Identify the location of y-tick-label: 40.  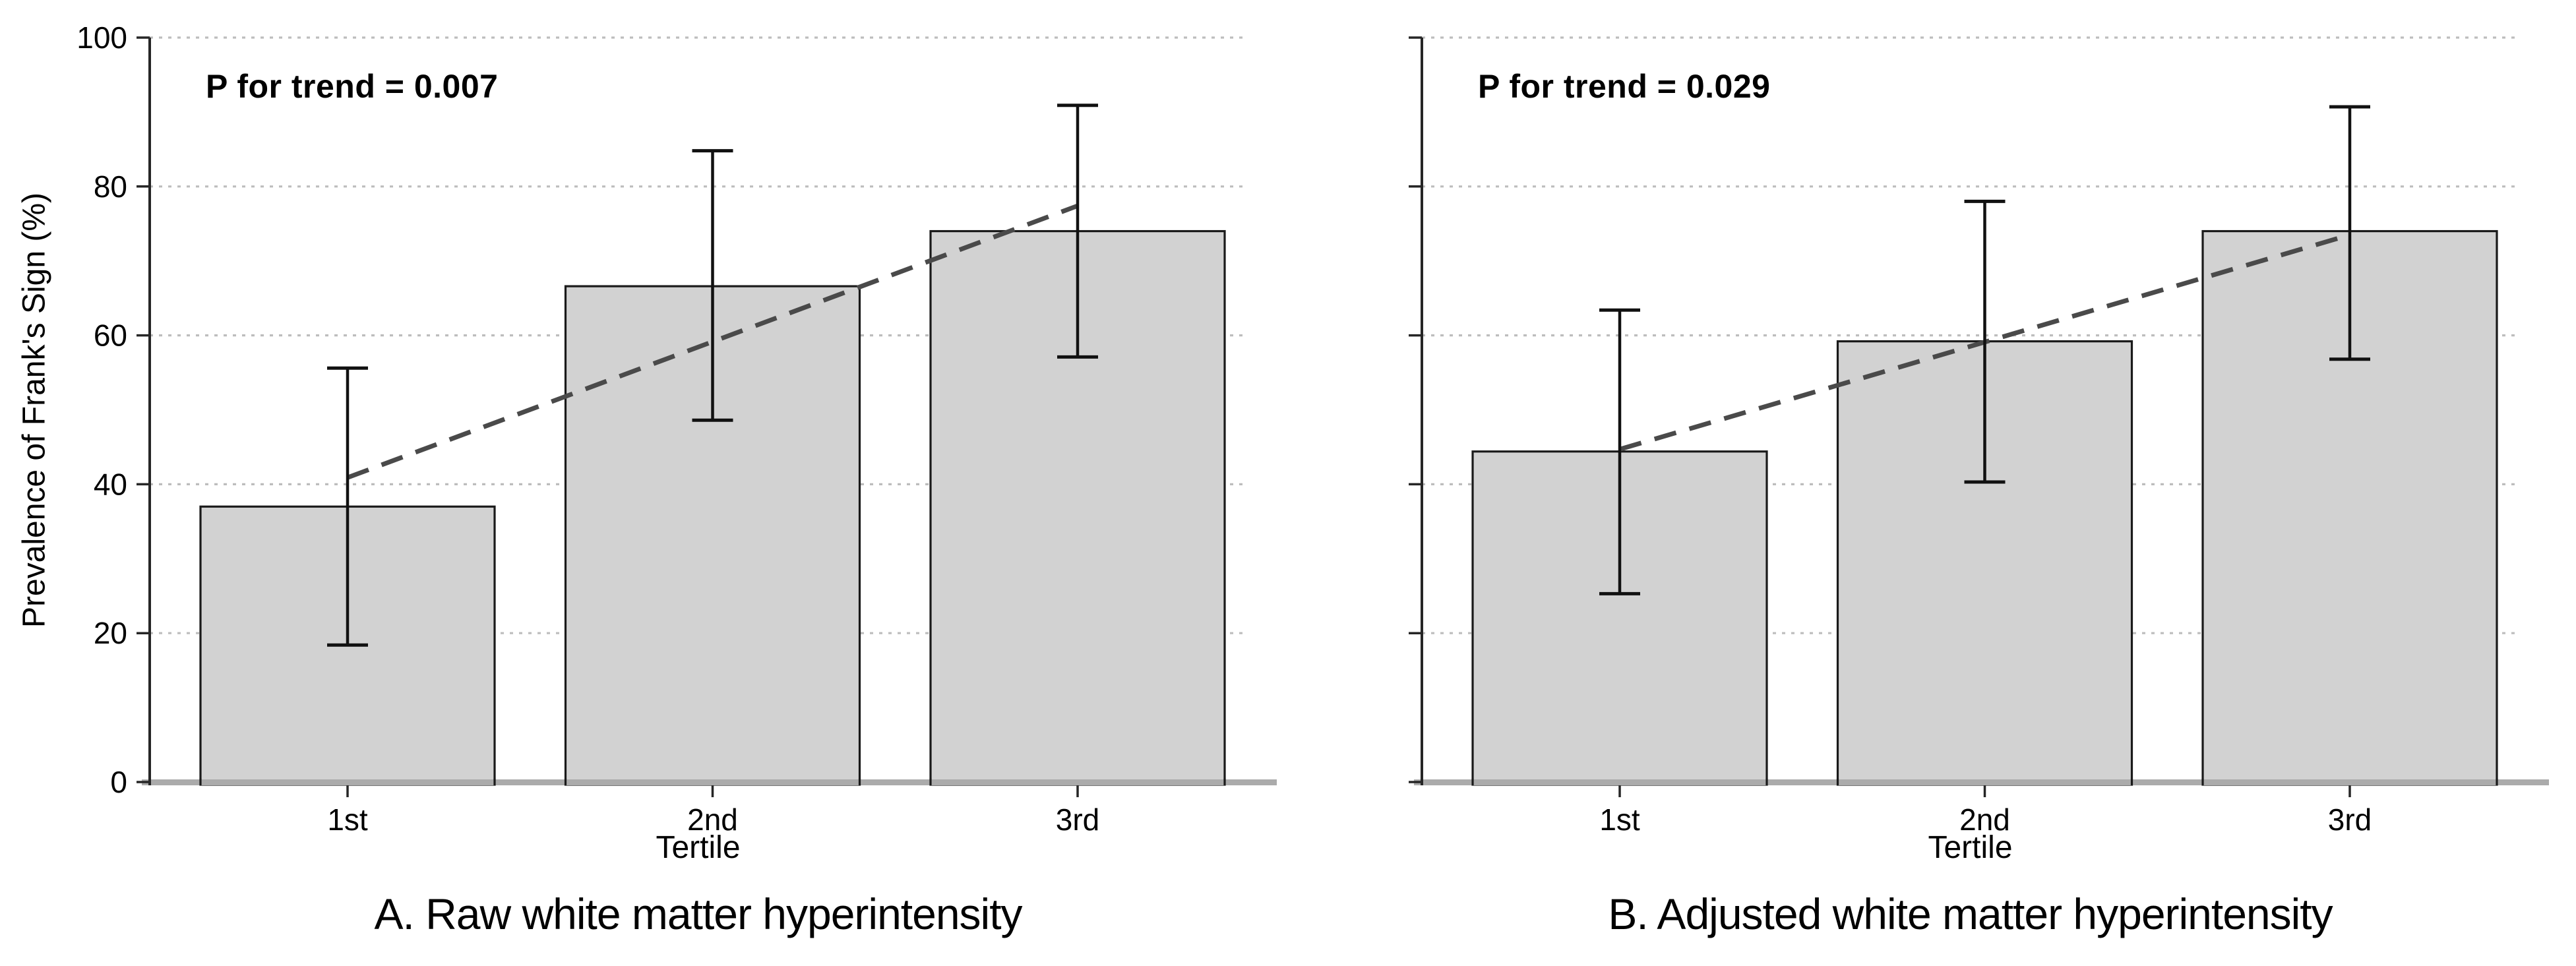
(110, 484).